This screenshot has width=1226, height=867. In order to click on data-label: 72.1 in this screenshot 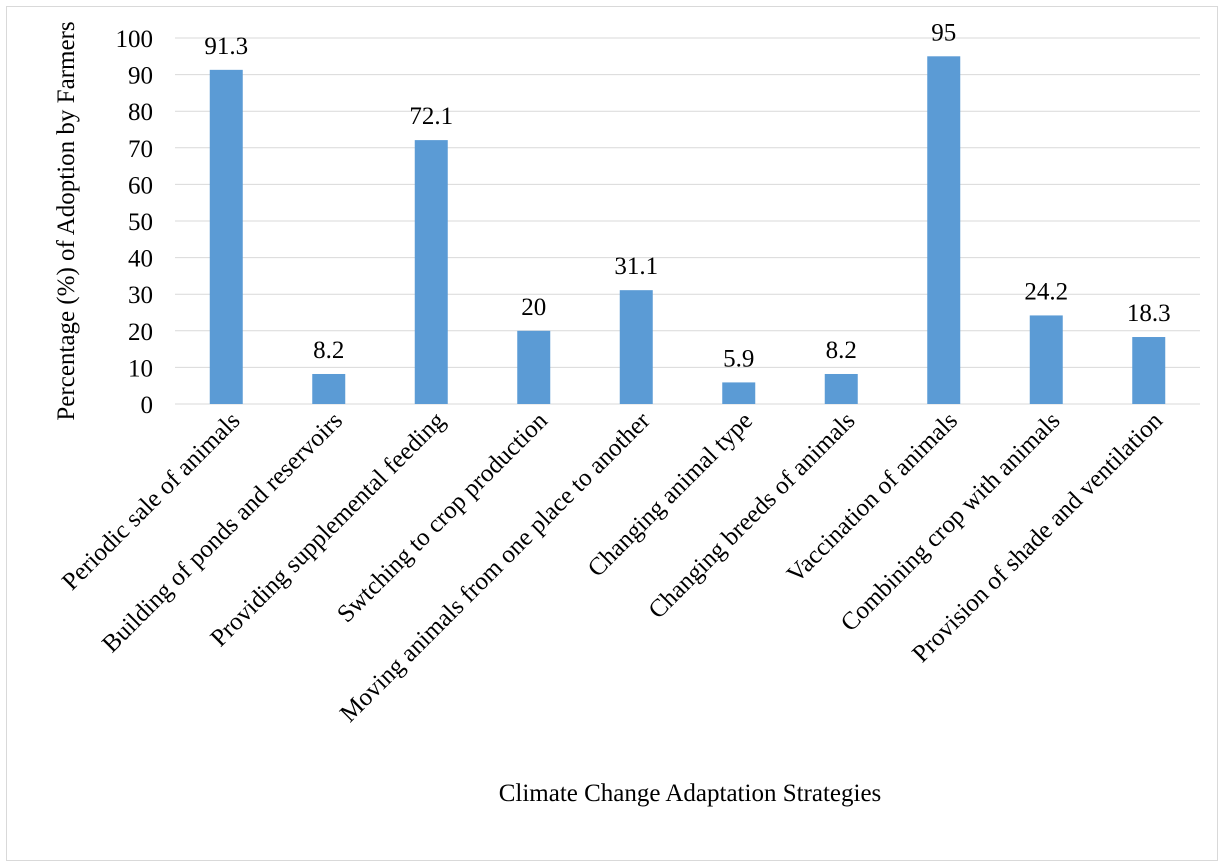, I will do `click(431, 116)`.